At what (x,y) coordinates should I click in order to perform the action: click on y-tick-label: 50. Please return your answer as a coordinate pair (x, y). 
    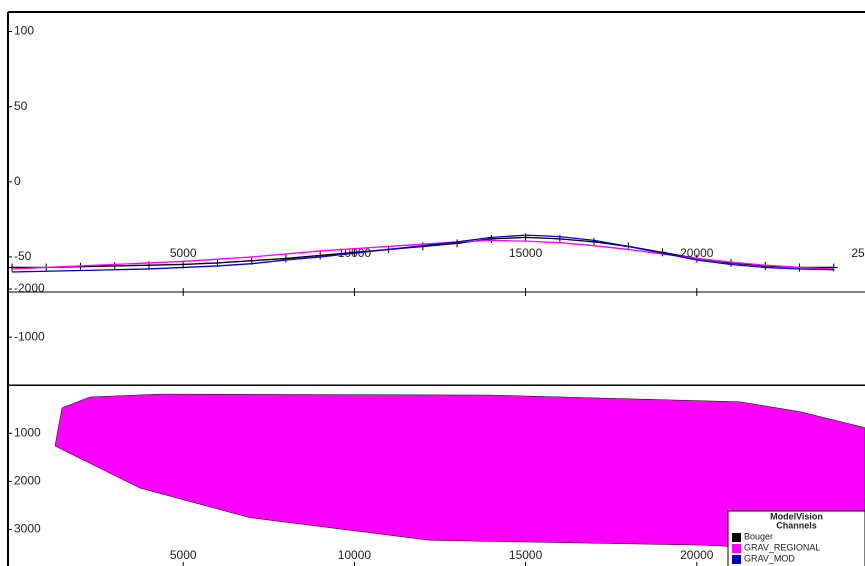
    Looking at the image, I should click on (21, 106).